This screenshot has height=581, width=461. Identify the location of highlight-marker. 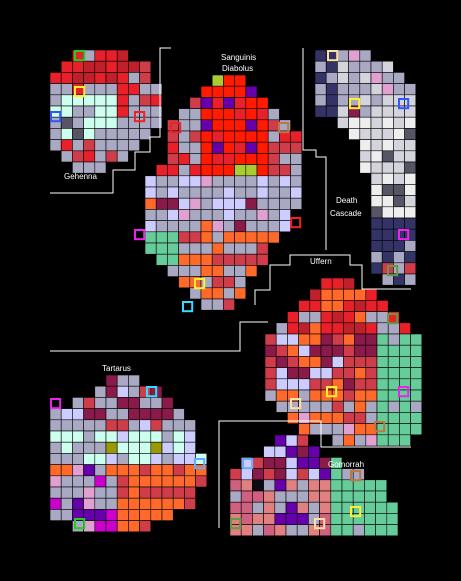
(404, 104).